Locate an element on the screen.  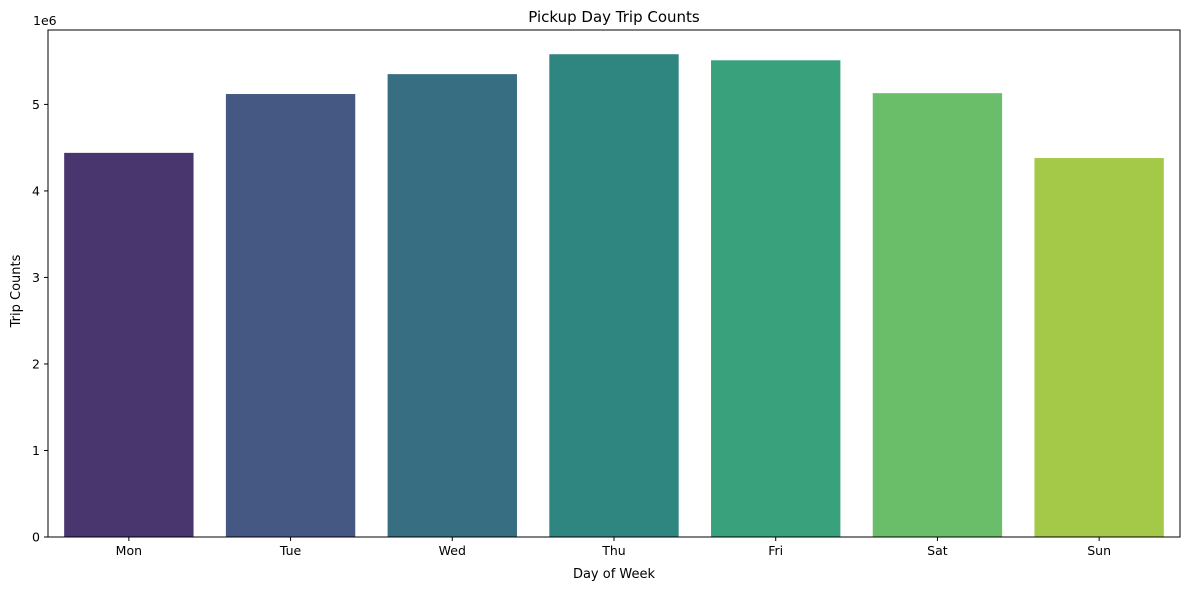
y-tick-label: 4 is located at coordinates (36, 190).